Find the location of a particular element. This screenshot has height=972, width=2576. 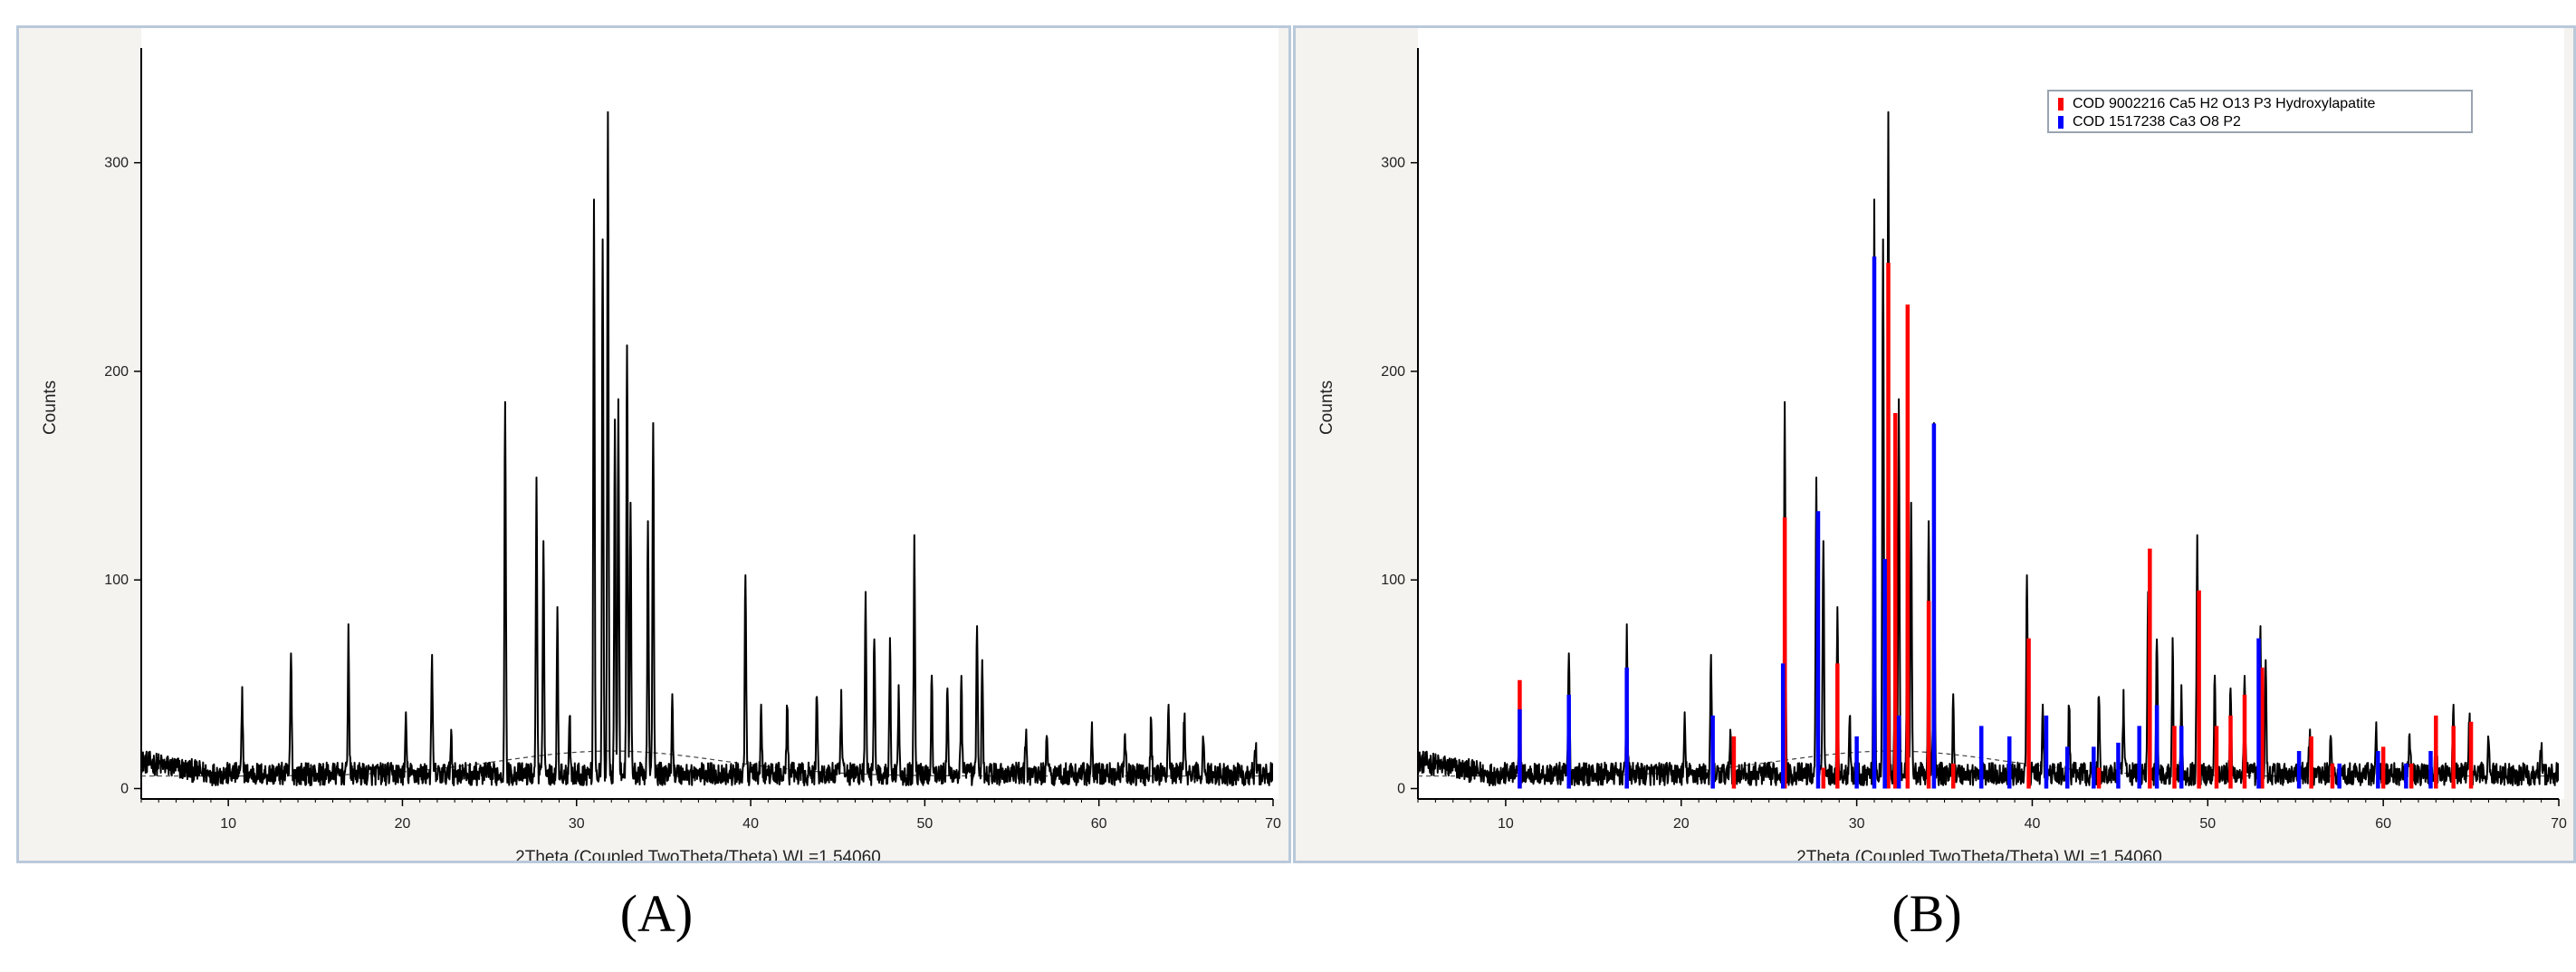

legend-entry-calcium-phosphate: COD 1517238 Ca3 O8 P2 is located at coordinates (2149, 122).